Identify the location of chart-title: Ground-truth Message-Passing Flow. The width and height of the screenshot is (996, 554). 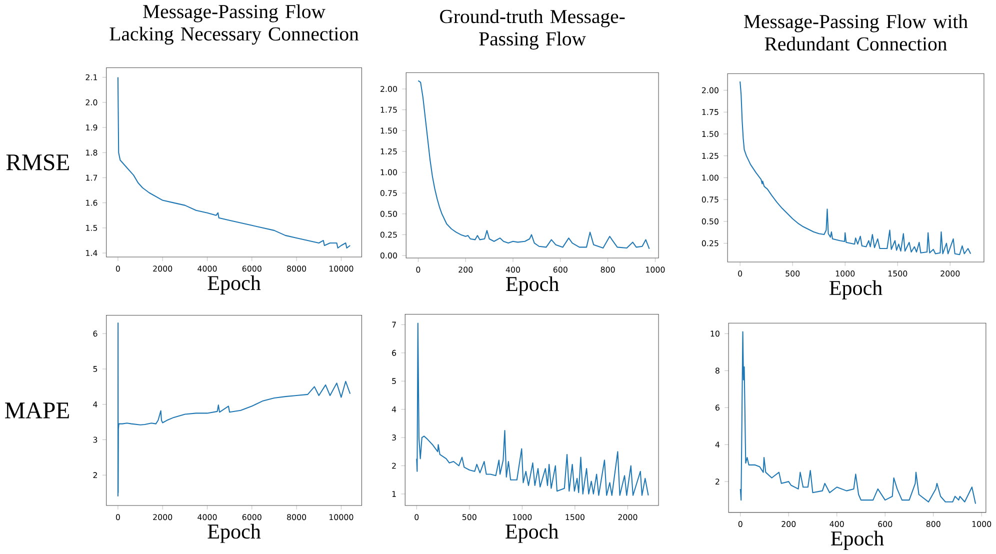
(532, 29).